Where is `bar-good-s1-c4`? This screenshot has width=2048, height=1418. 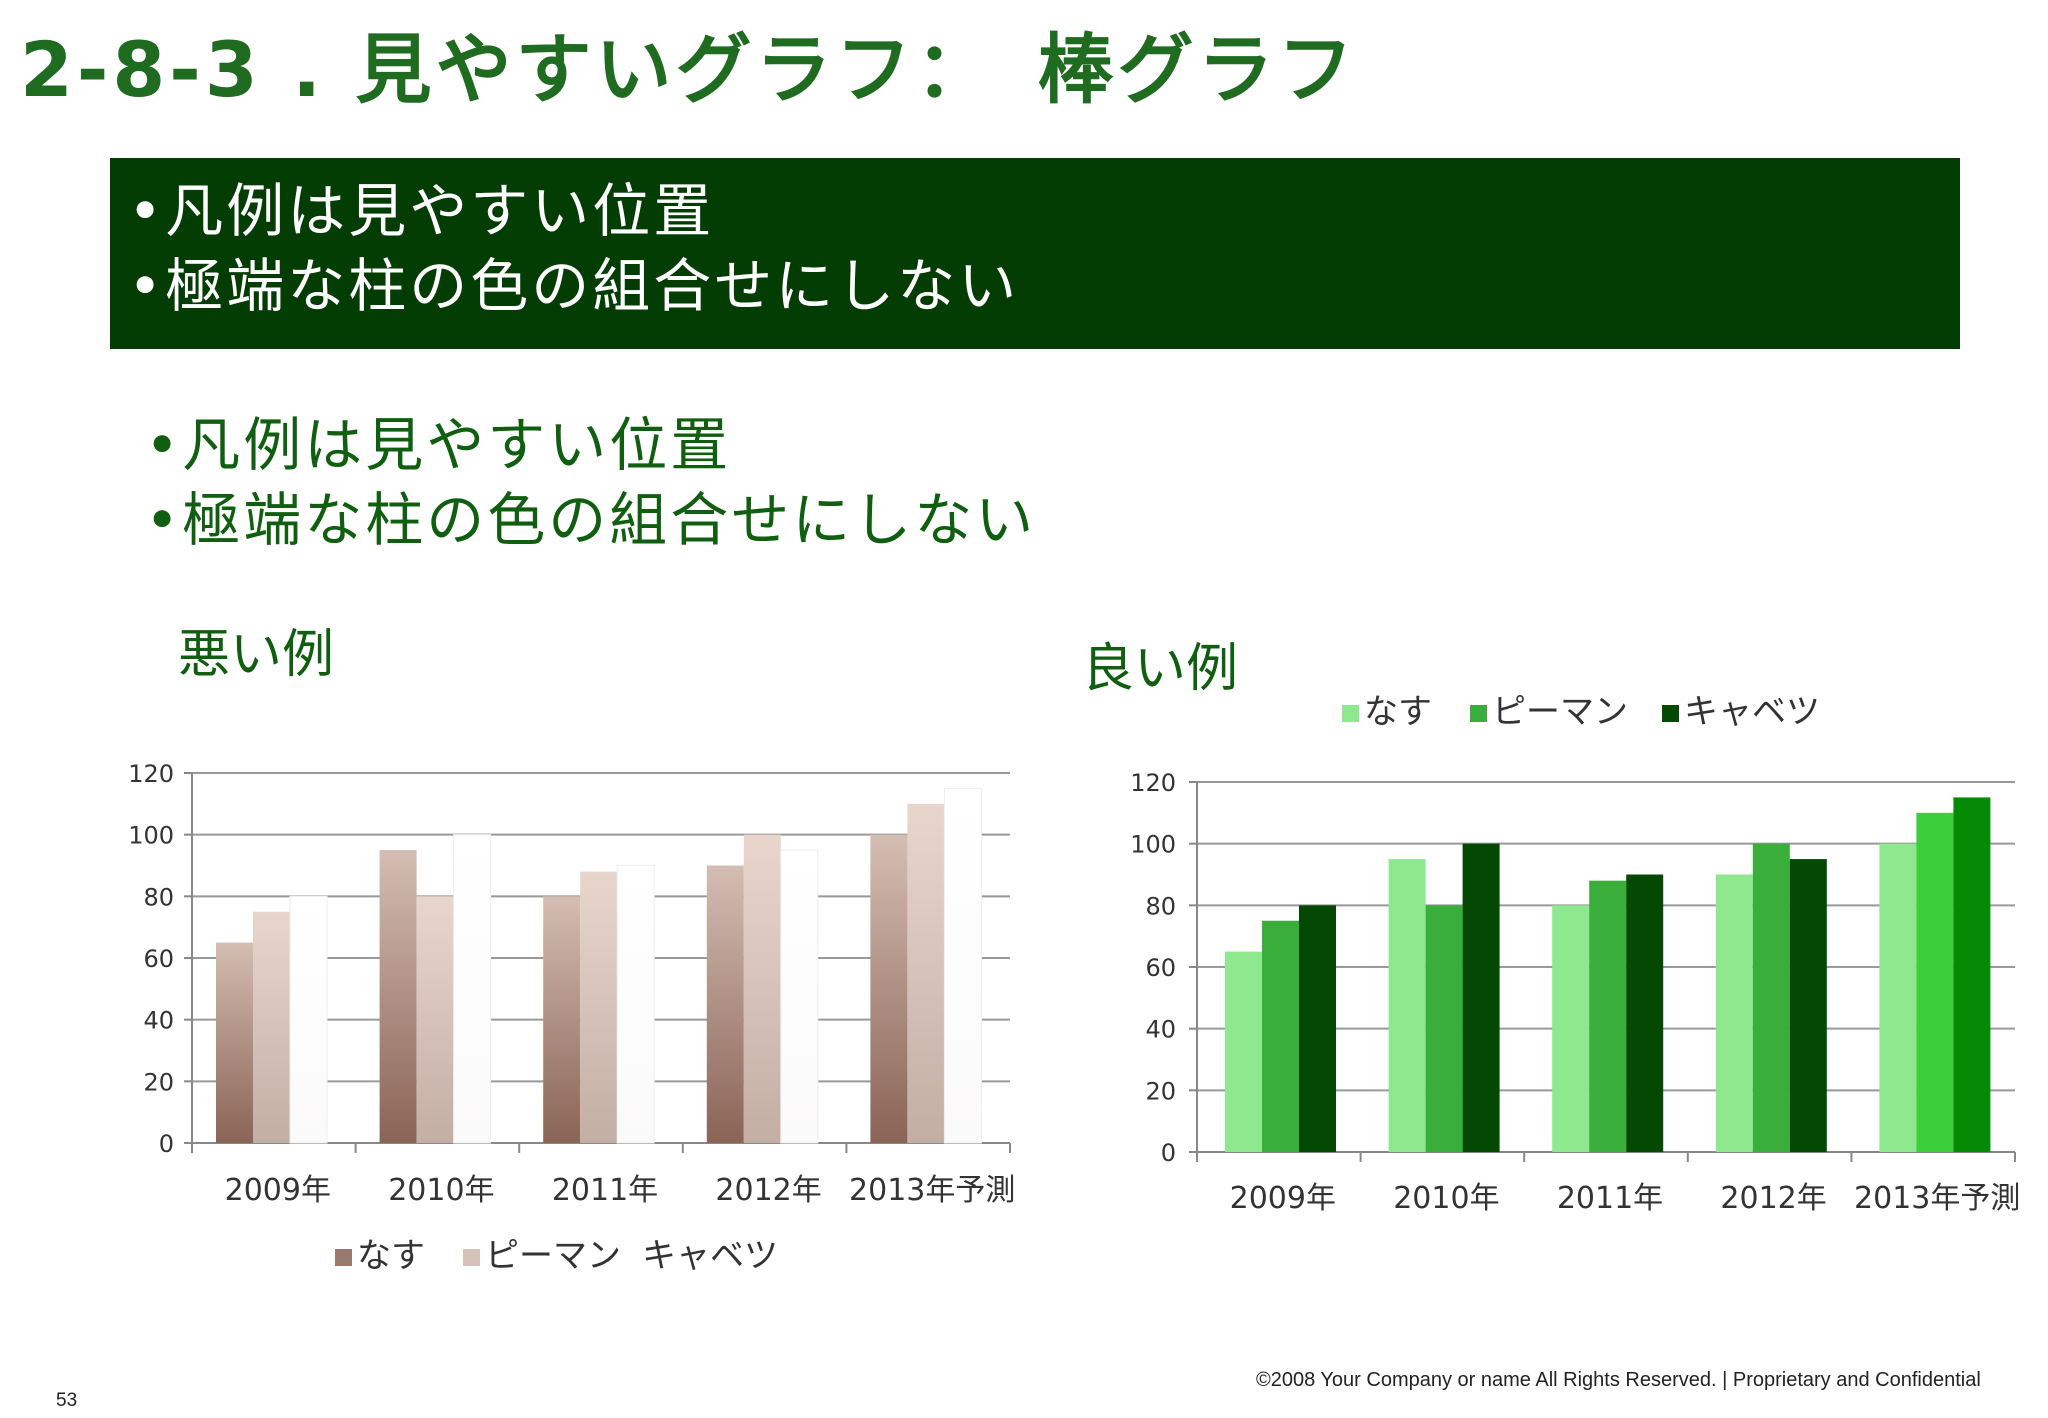
bar-good-s1-c4 is located at coordinates (1935, 982).